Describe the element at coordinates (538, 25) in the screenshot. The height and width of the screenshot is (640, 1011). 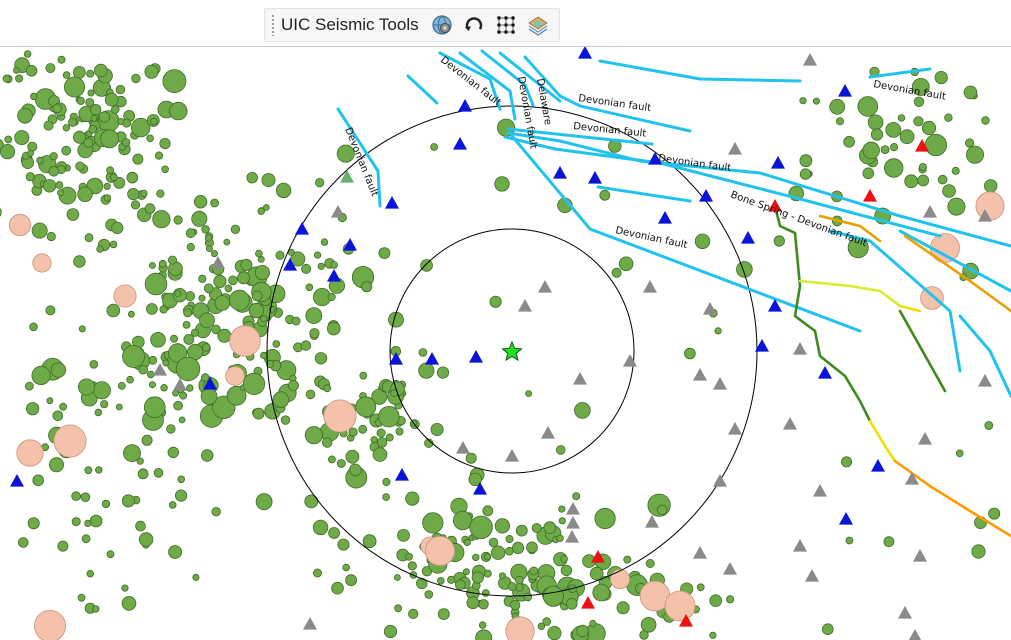
I see `layers-button` at that location.